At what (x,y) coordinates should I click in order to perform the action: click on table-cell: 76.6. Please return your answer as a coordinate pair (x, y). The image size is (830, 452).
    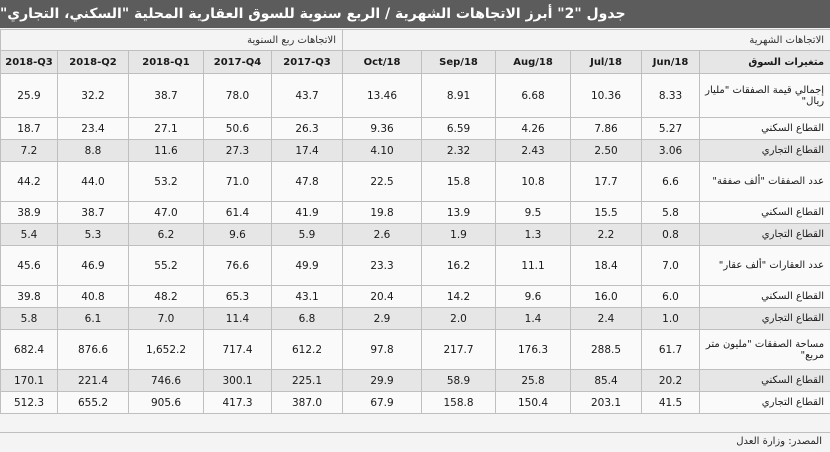
    Looking at the image, I should click on (237, 265).